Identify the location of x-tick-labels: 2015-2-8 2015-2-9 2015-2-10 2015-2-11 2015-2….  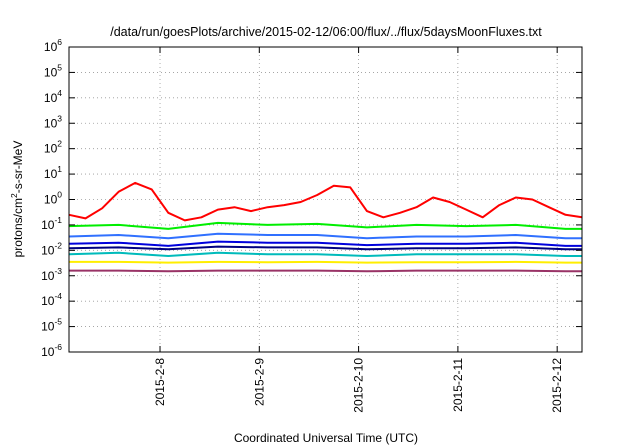
(358, 385).